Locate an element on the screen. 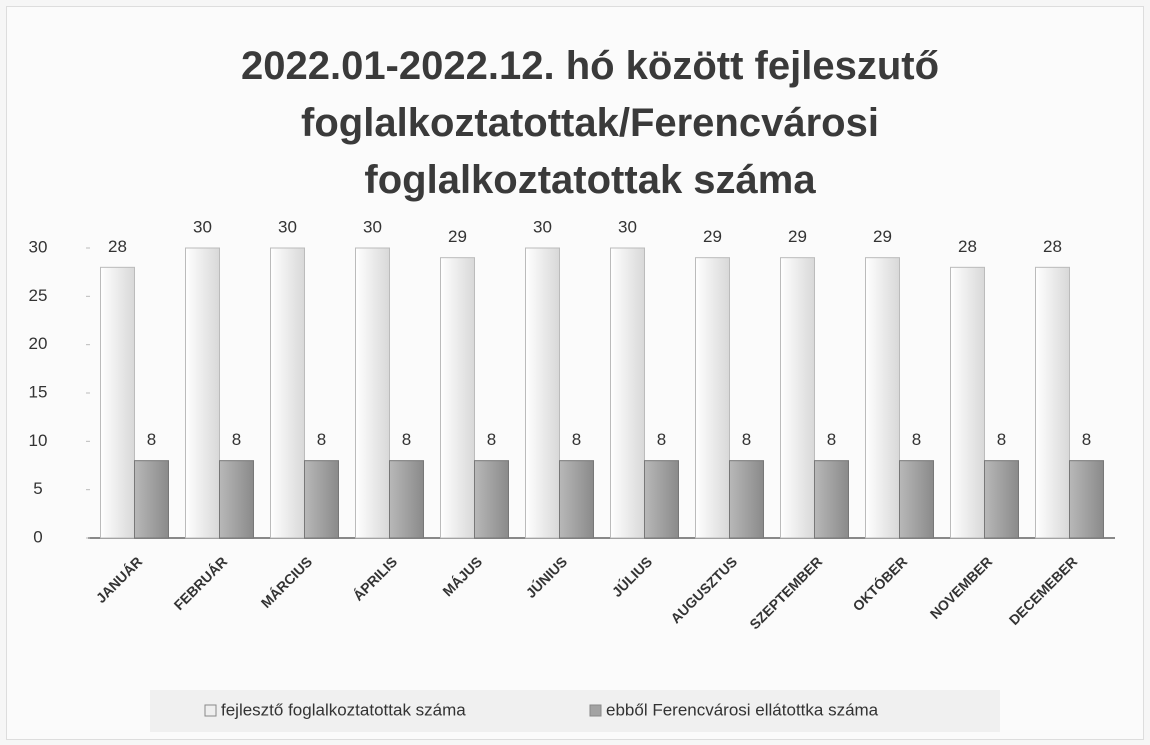 This screenshot has width=1150, height=745. x-tick-label: JANUÁR is located at coordinates (119, 579).